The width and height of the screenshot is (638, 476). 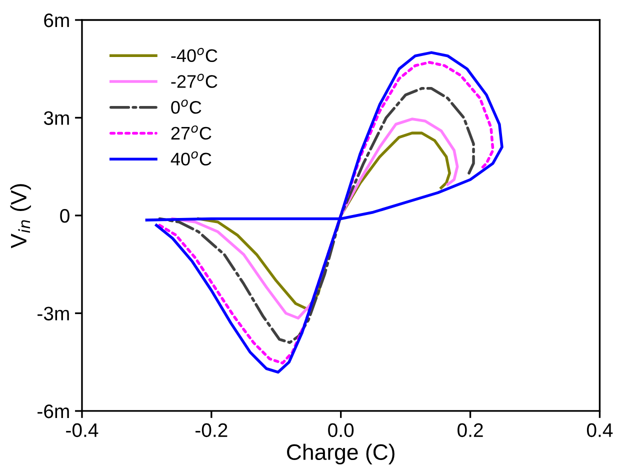 I want to click on x-tick-label: 0.2, so click(x=470, y=430).